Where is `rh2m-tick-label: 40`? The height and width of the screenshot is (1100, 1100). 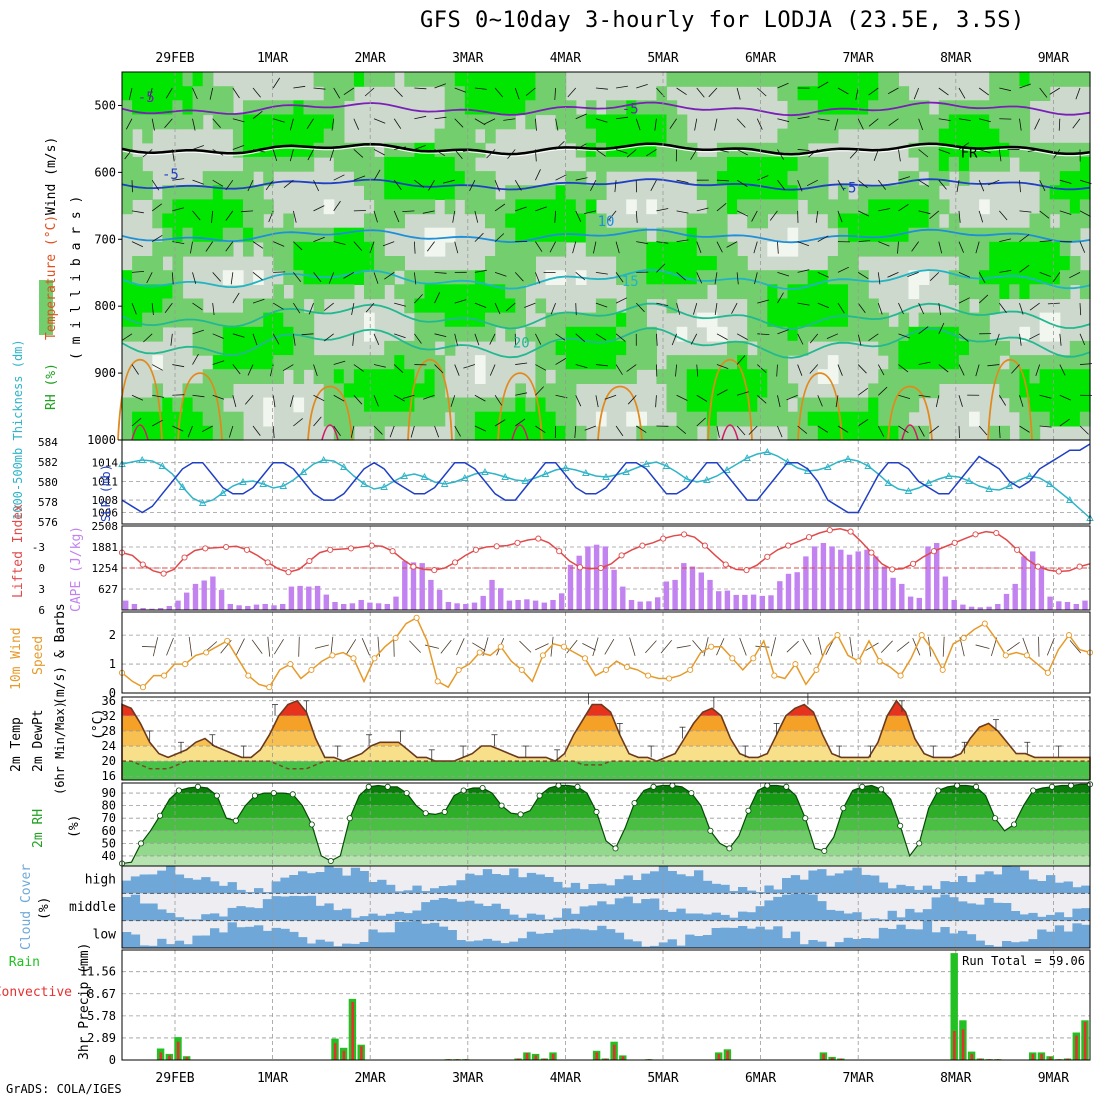 rh2m-tick-label: 40 is located at coordinates (109, 856).